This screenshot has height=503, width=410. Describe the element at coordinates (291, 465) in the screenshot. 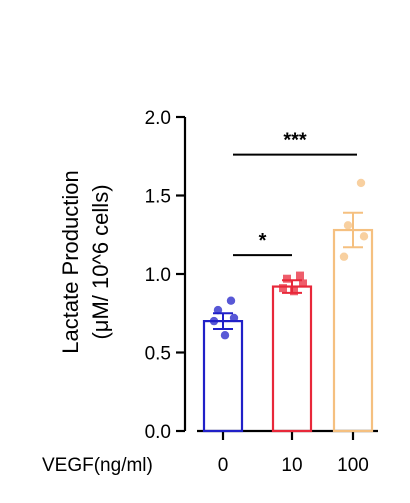

I see `x-tick-label: 10` at that location.